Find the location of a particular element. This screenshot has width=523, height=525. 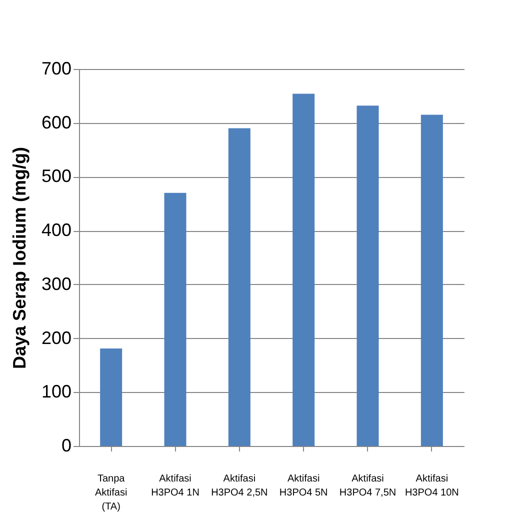

y-tick-label: 400 is located at coordinates (56, 230).